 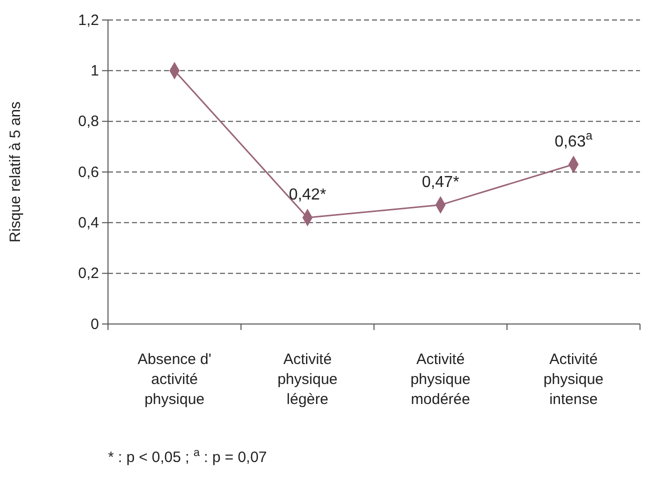 What do you see at coordinates (88, 223) in the screenshot?
I see `y-tick-label: 0,4` at bounding box center [88, 223].